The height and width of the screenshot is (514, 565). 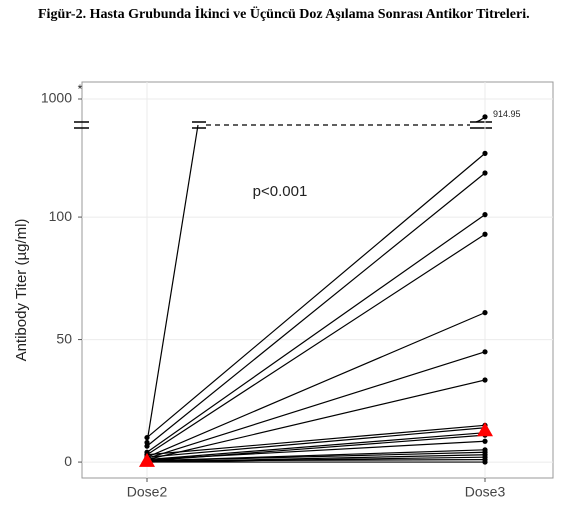 What do you see at coordinates (64, 338) in the screenshot?
I see `y-tick-label: 50` at bounding box center [64, 338].